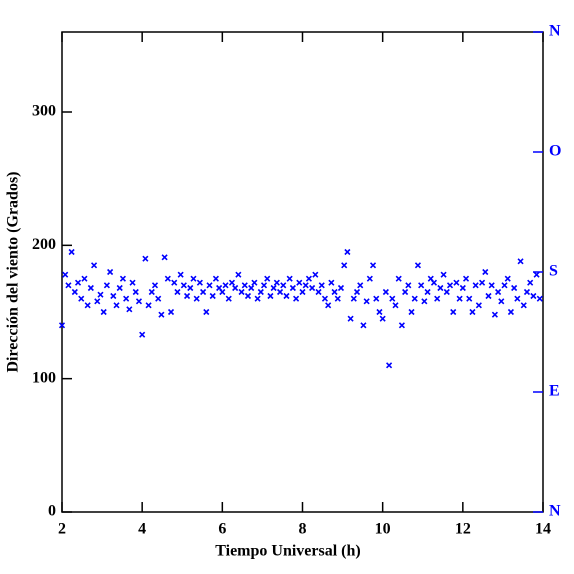  Describe the element at coordinates (52, 511) in the screenshot. I see `y-tick-label: 0` at that location.